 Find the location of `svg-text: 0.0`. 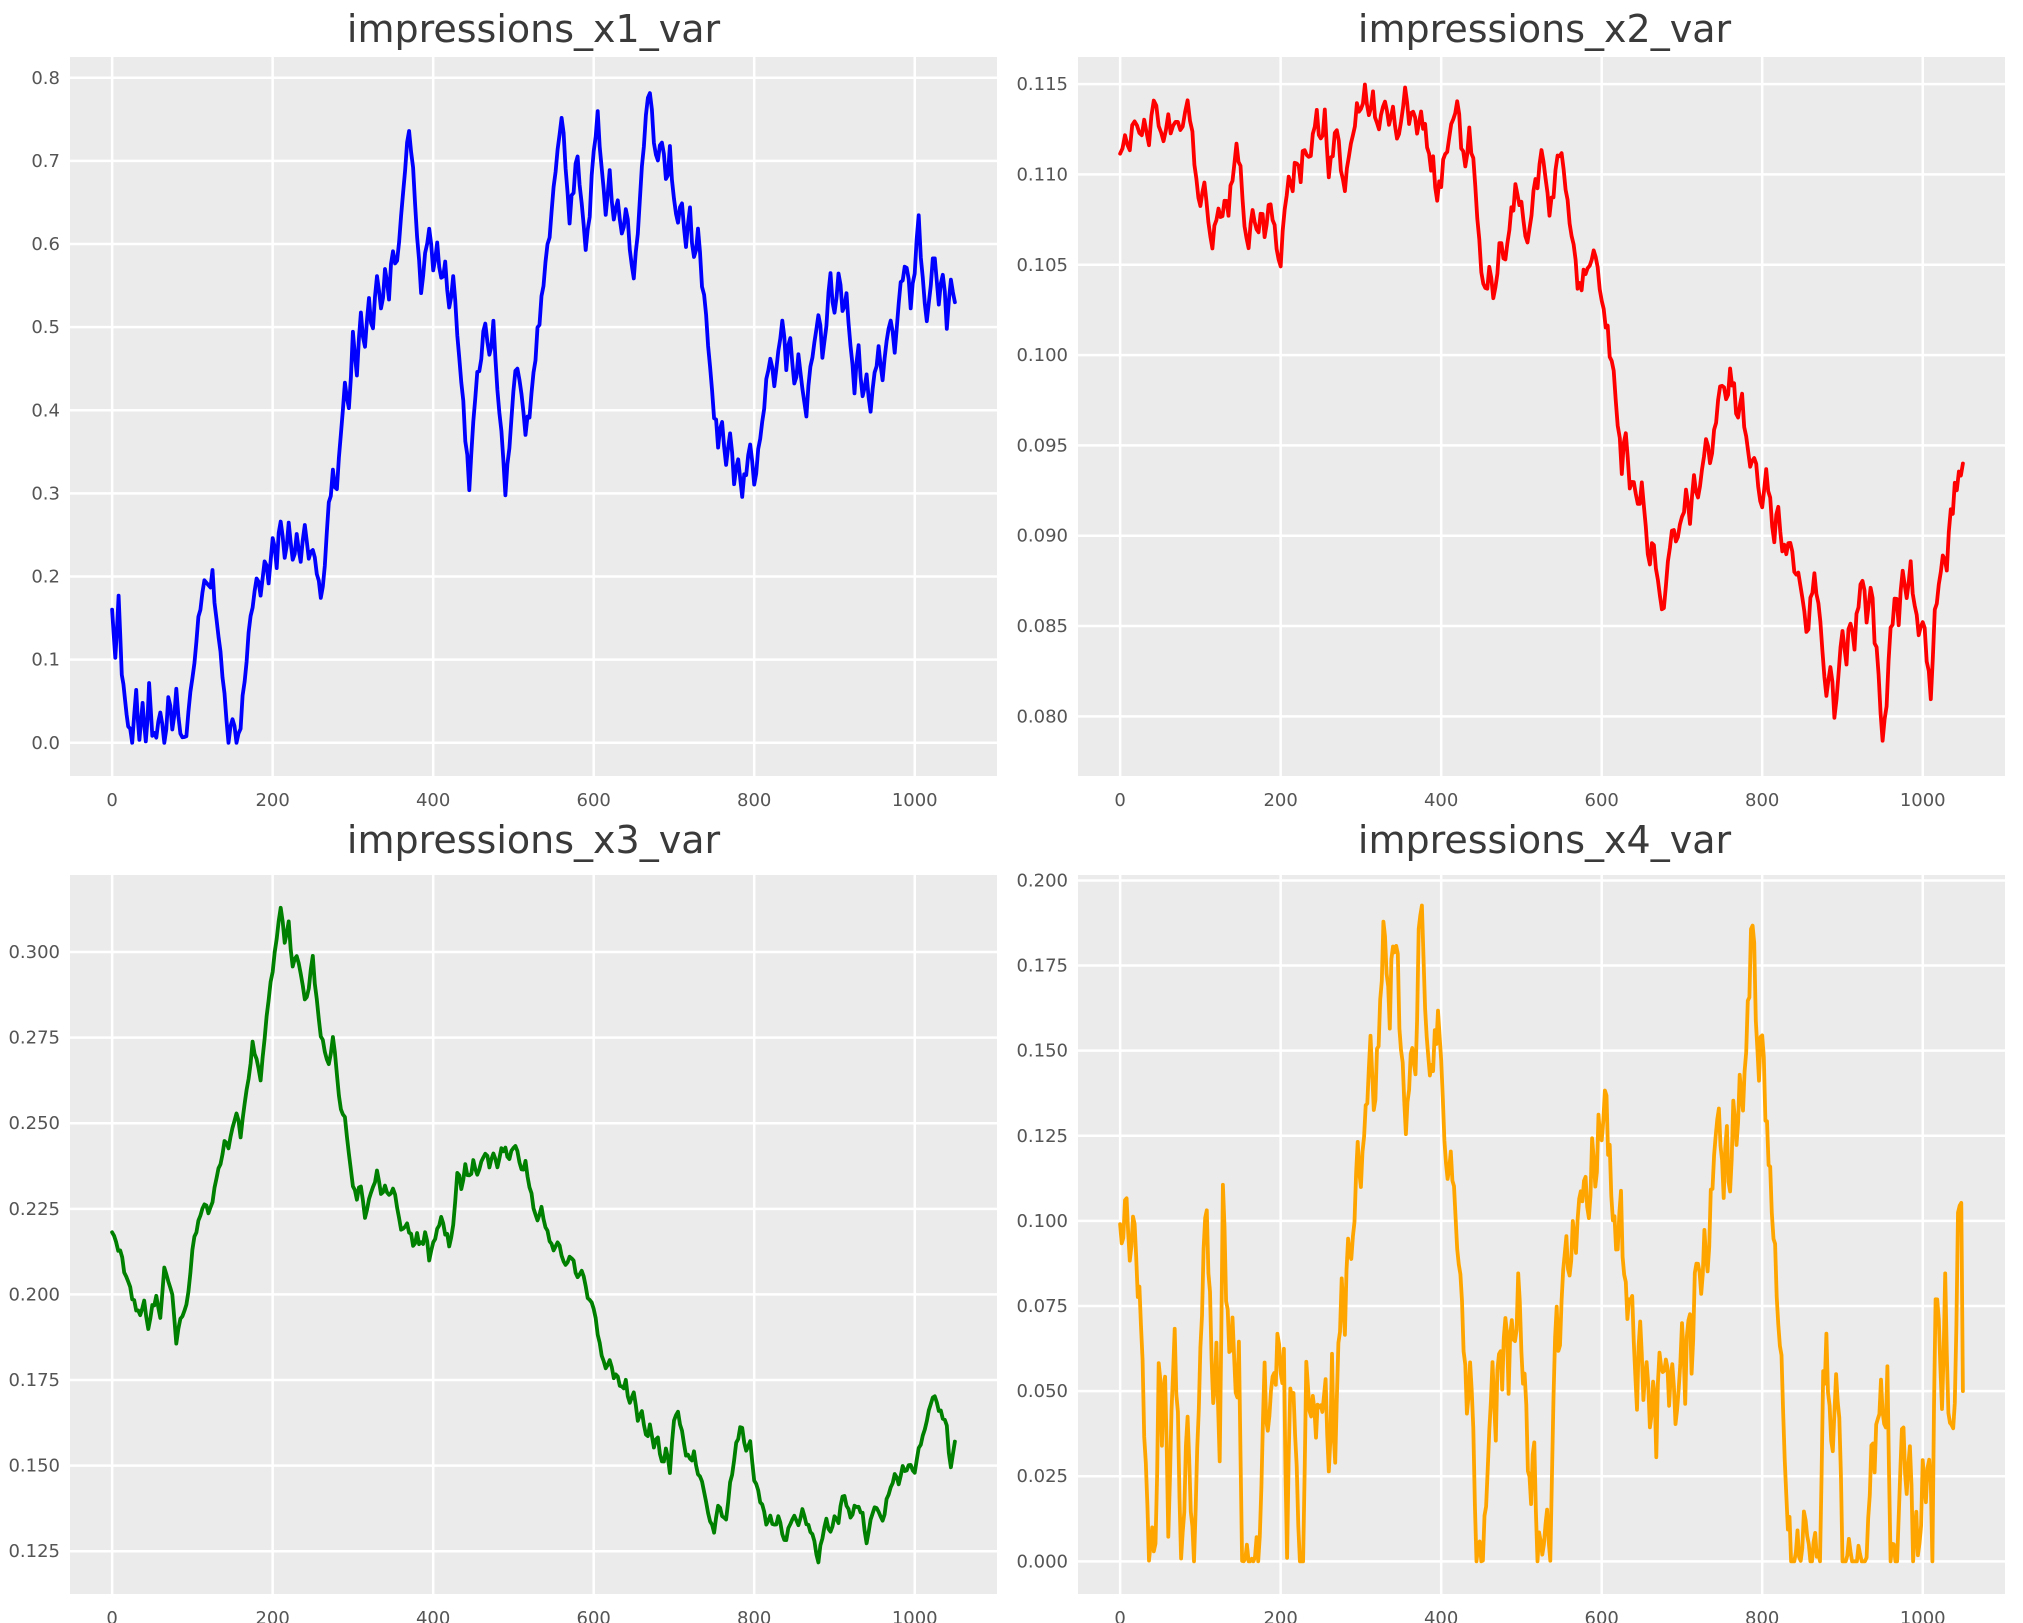

svg-text: 0.0 is located at coordinates (45, 743).